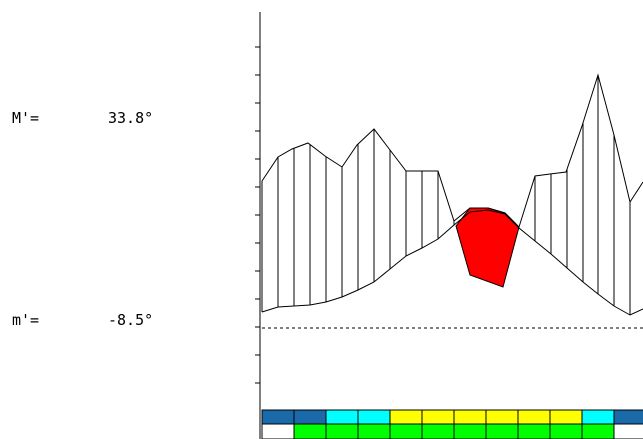 The image size is (643, 439). I want to click on month-bar, so click(452, 424).